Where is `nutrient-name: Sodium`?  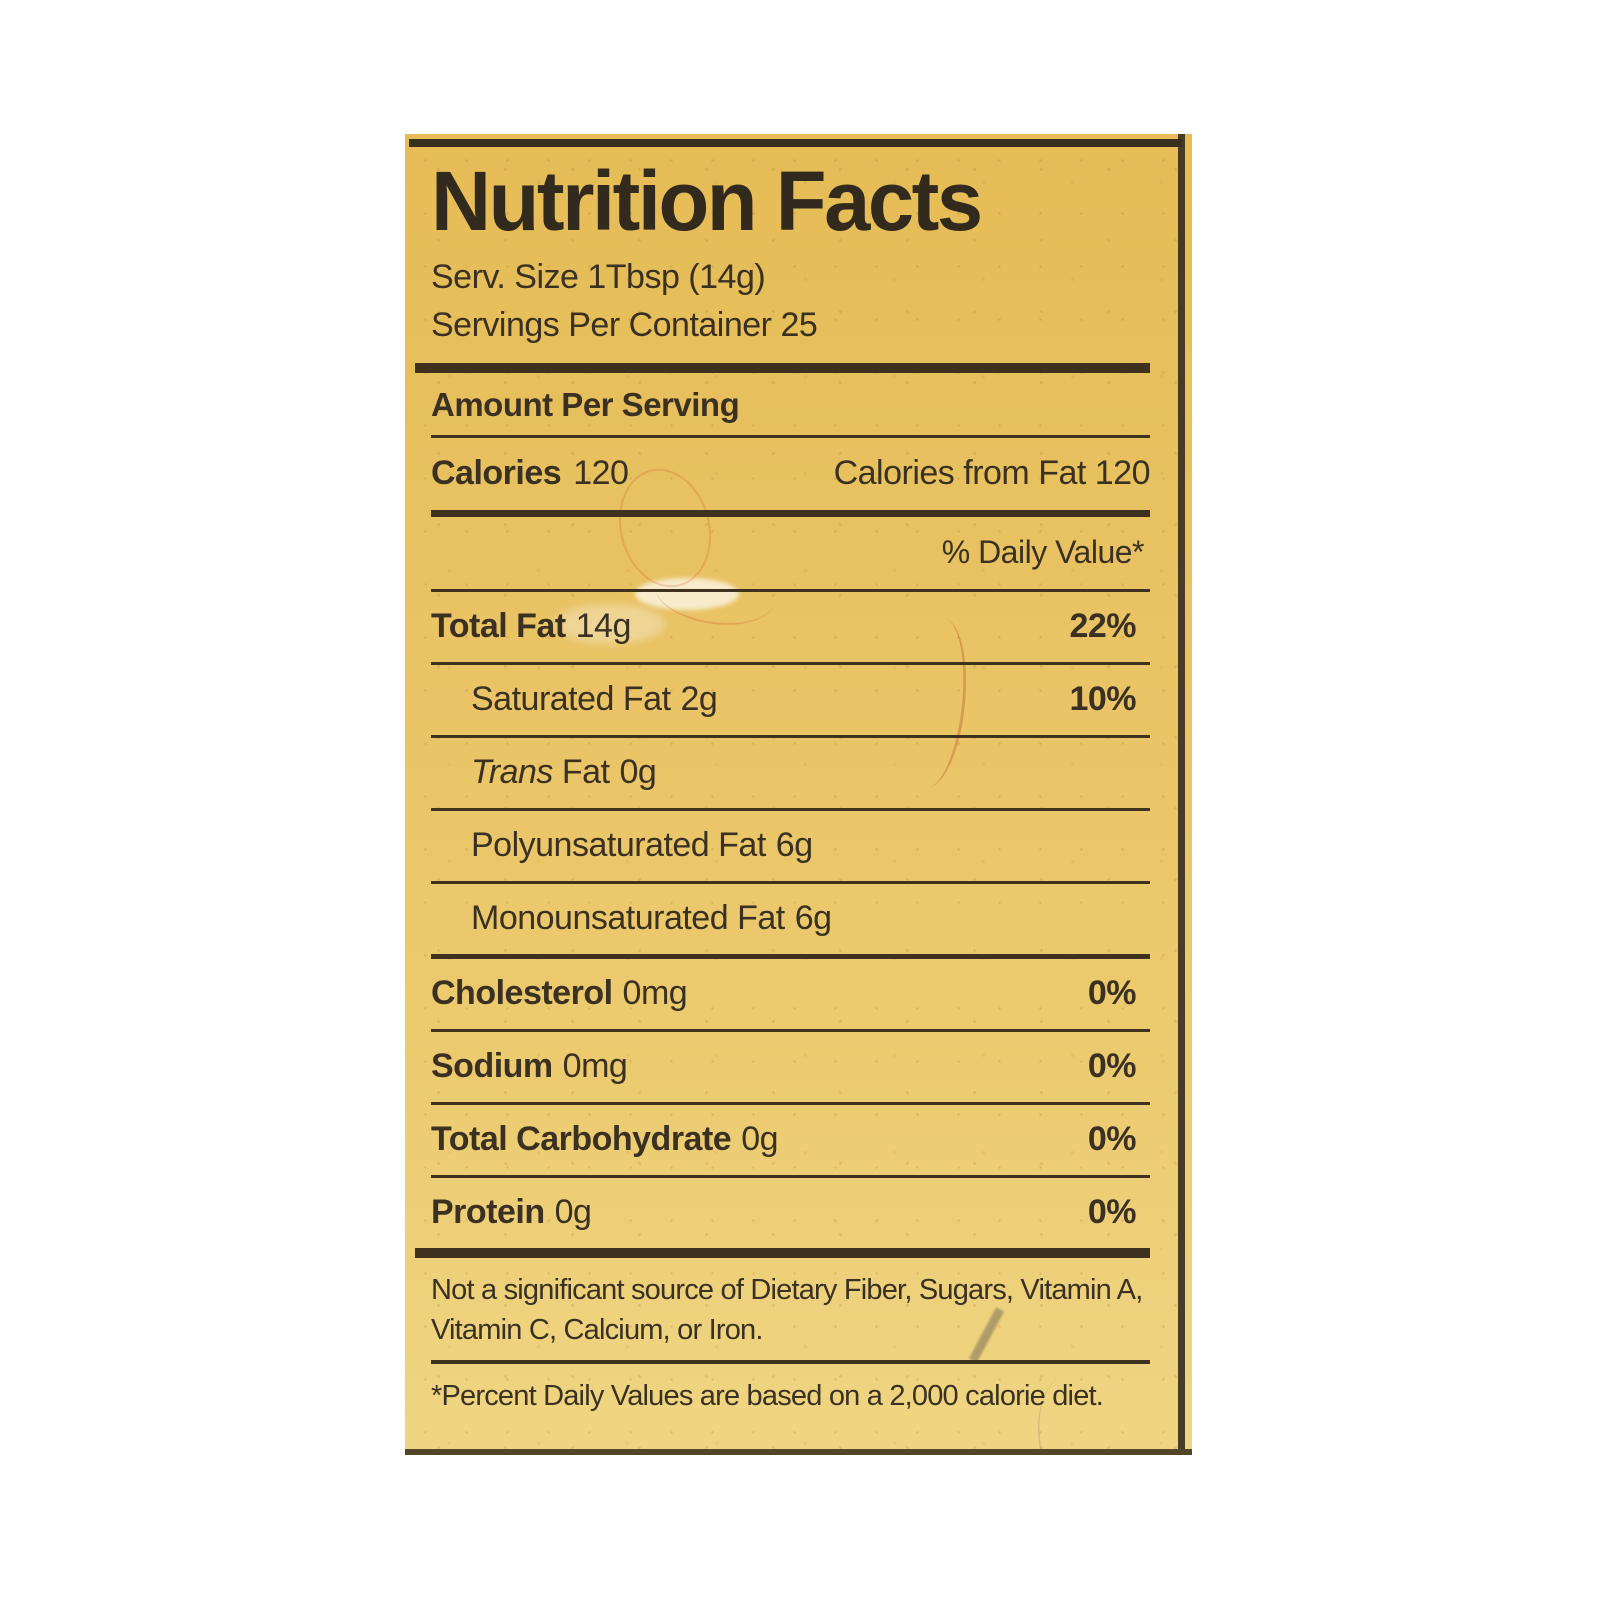
nutrient-name: Sodium is located at coordinates (492, 1066).